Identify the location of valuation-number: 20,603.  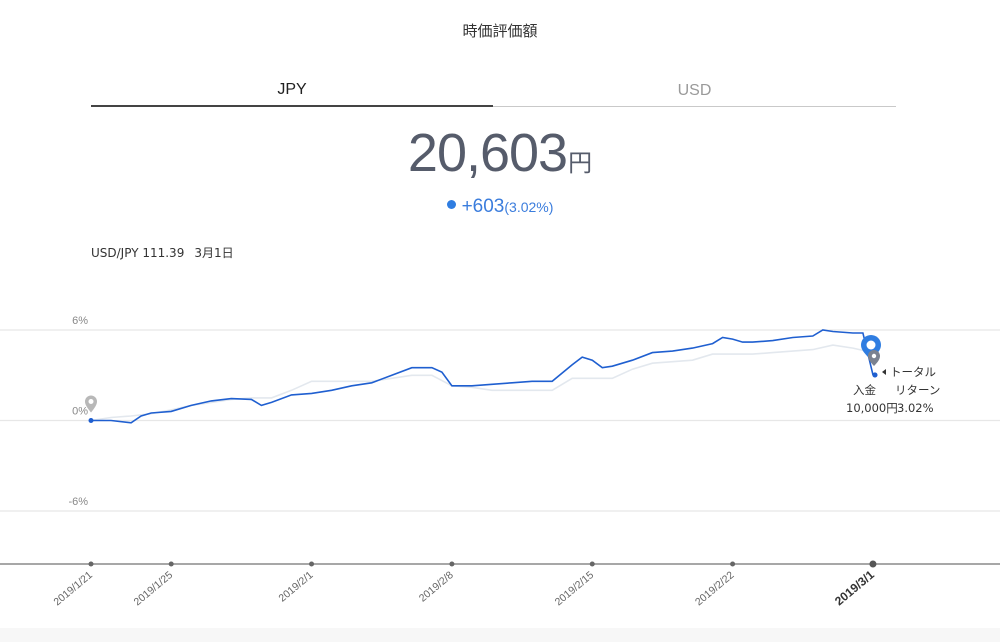
(487, 153).